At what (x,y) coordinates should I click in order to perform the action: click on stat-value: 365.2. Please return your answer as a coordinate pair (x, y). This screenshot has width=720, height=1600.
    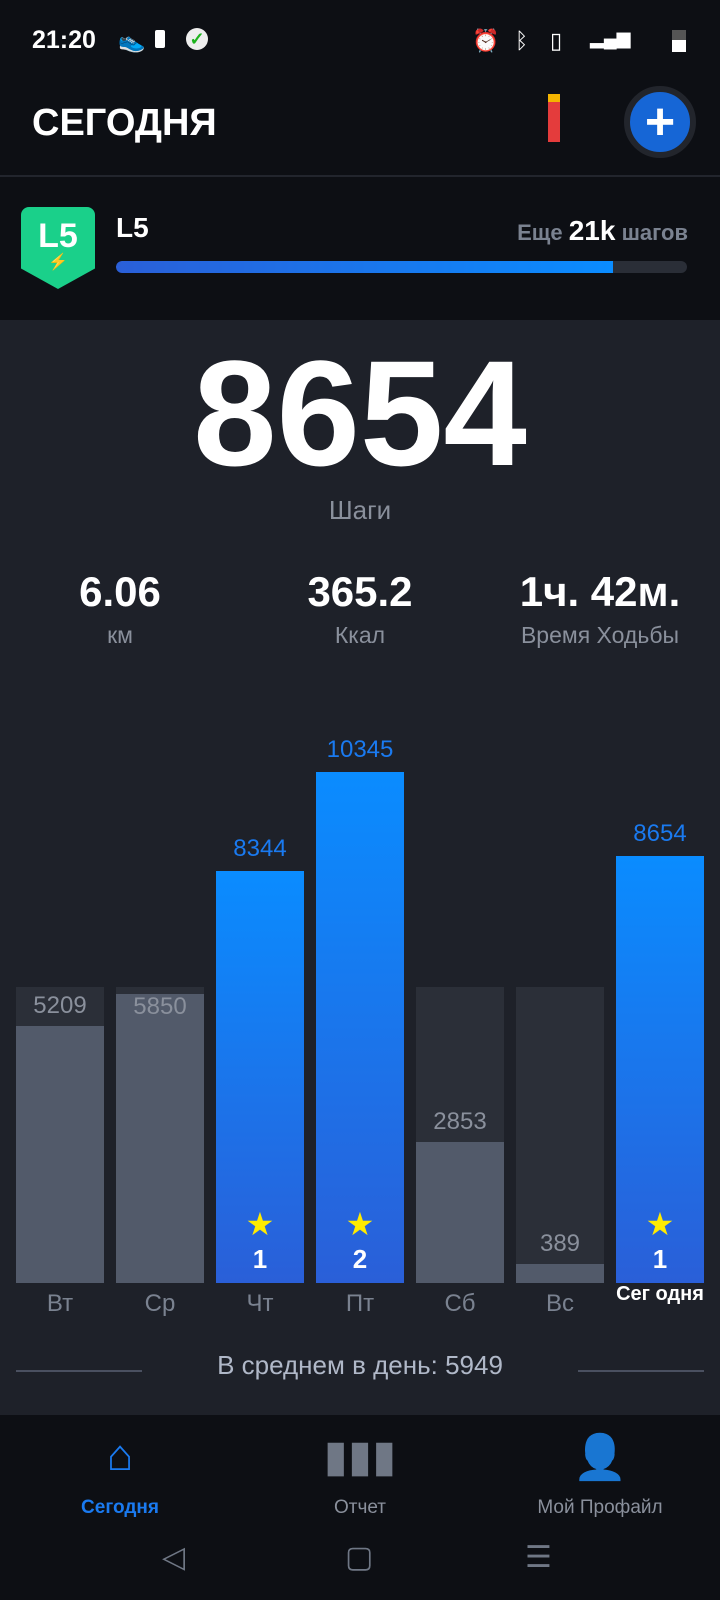
    Looking at the image, I should click on (360, 591).